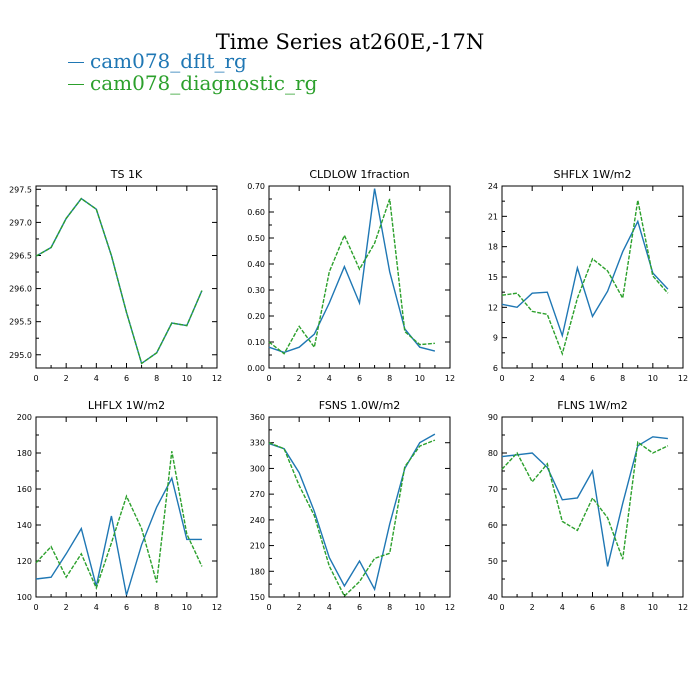 The width and height of the screenshot is (700, 700). Describe the element at coordinates (24, 597) in the screenshot. I see `y-tick-label: 100` at that location.